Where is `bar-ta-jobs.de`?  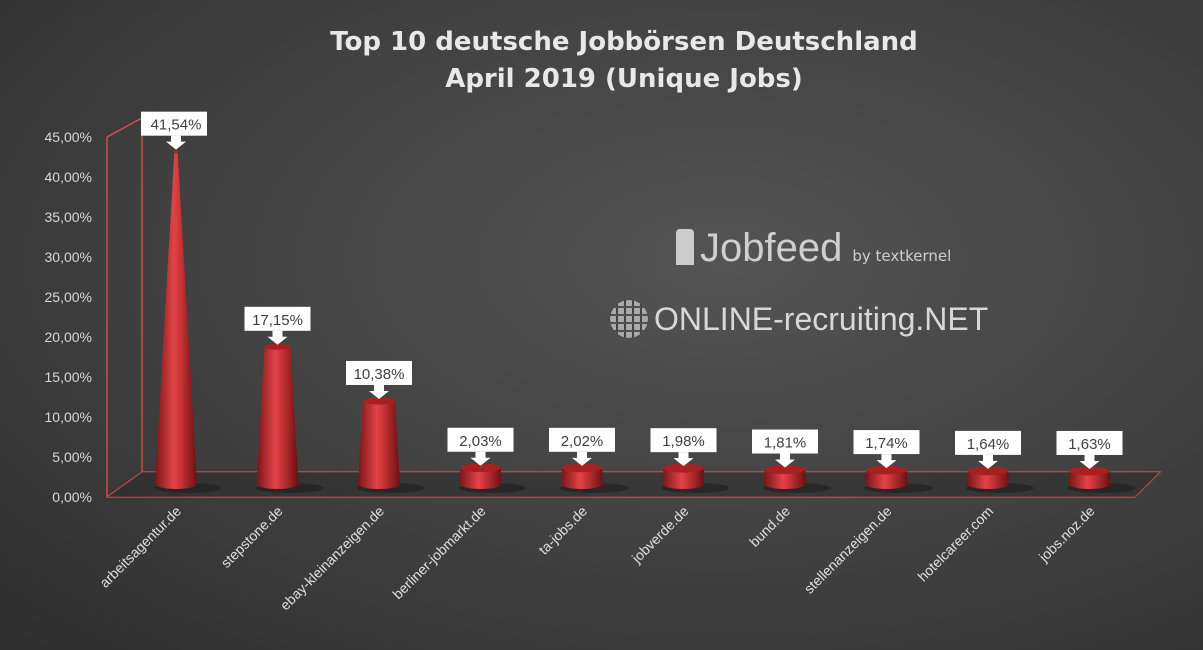
bar-ta-jobs.de is located at coordinates (582, 478).